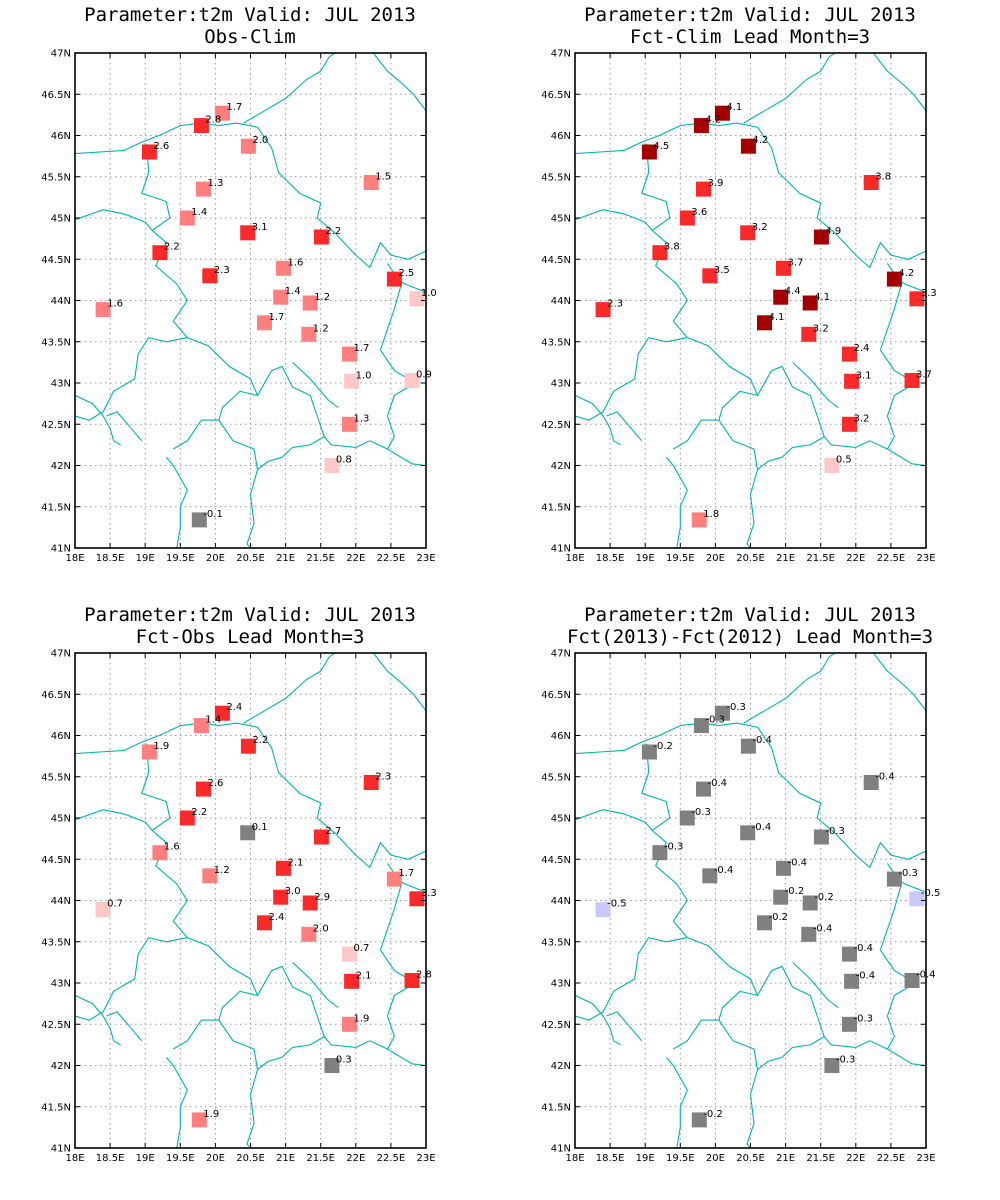 The height and width of the screenshot is (1200, 1000). Describe the element at coordinates (296, 862) in the screenshot. I see `station-value-label: 2.1` at that location.